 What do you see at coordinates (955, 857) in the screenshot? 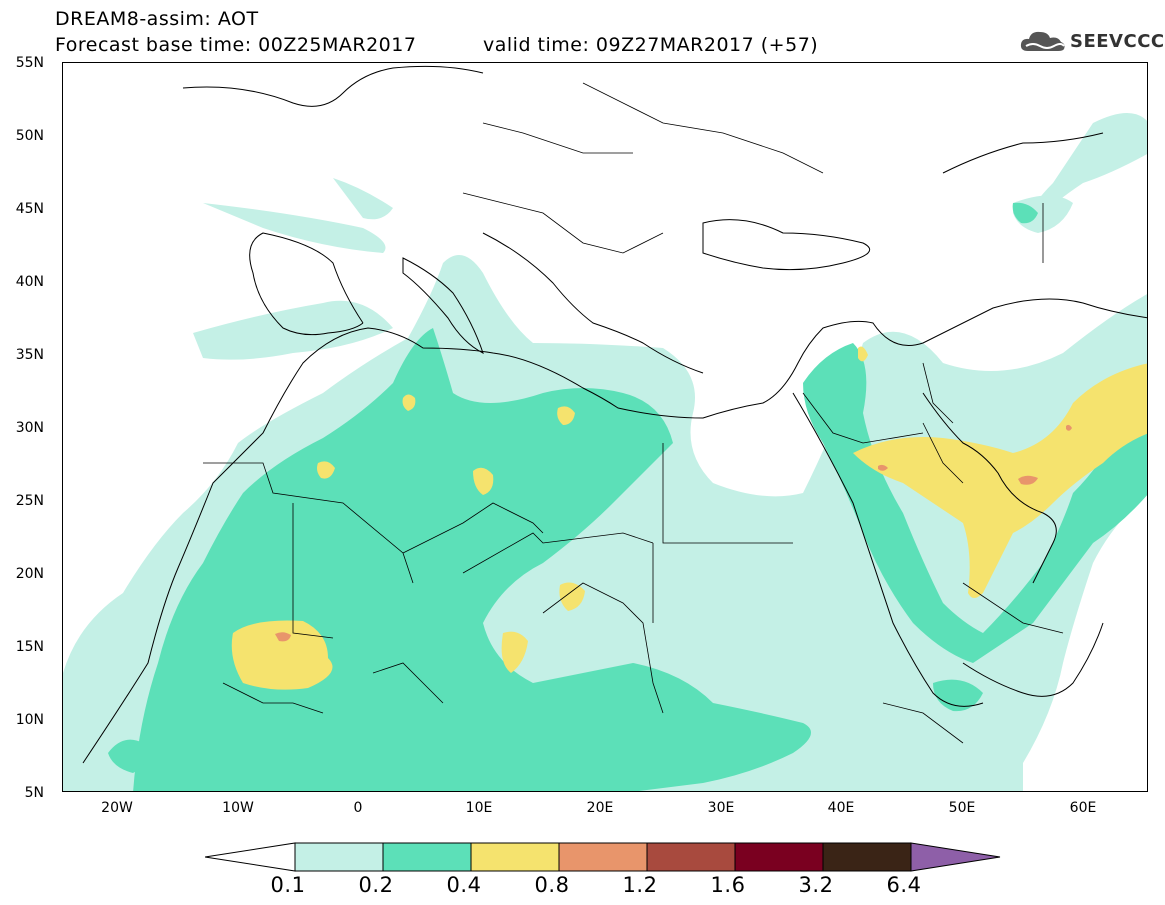
I see `colorbar-over-arrow` at bounding box center [955, 857].